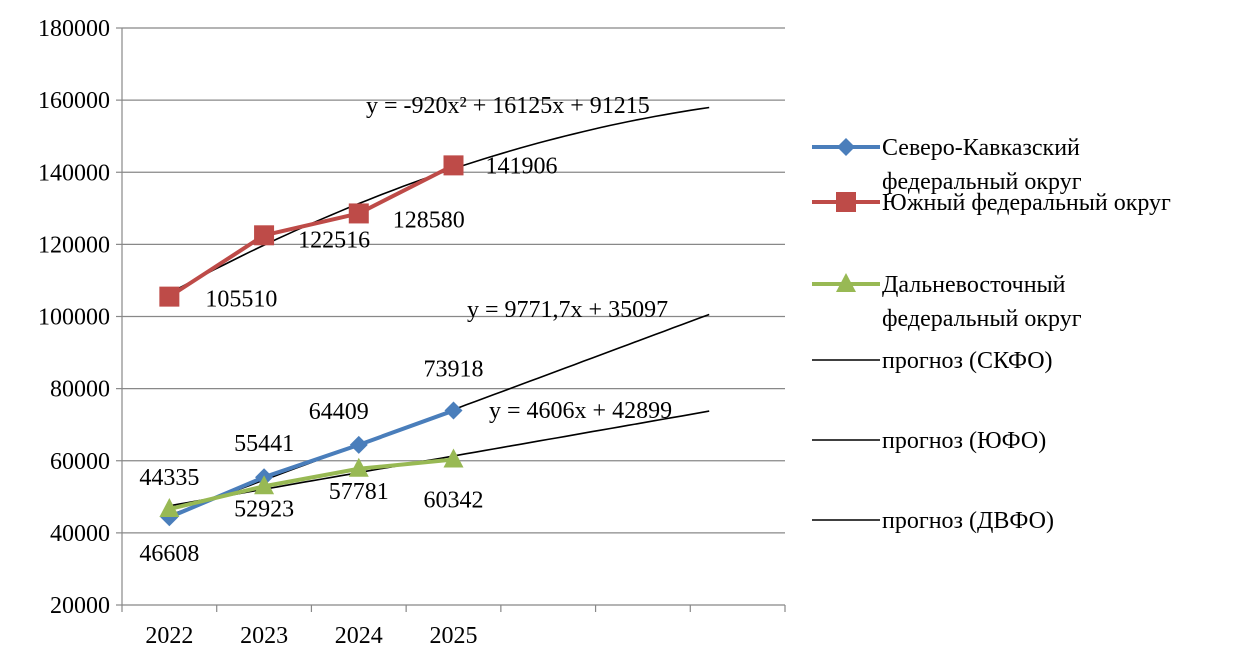  What do you see at coordinates (359, 492) in the screenshot?
I see `data-label: 57781` at bounding box center [359, 492].